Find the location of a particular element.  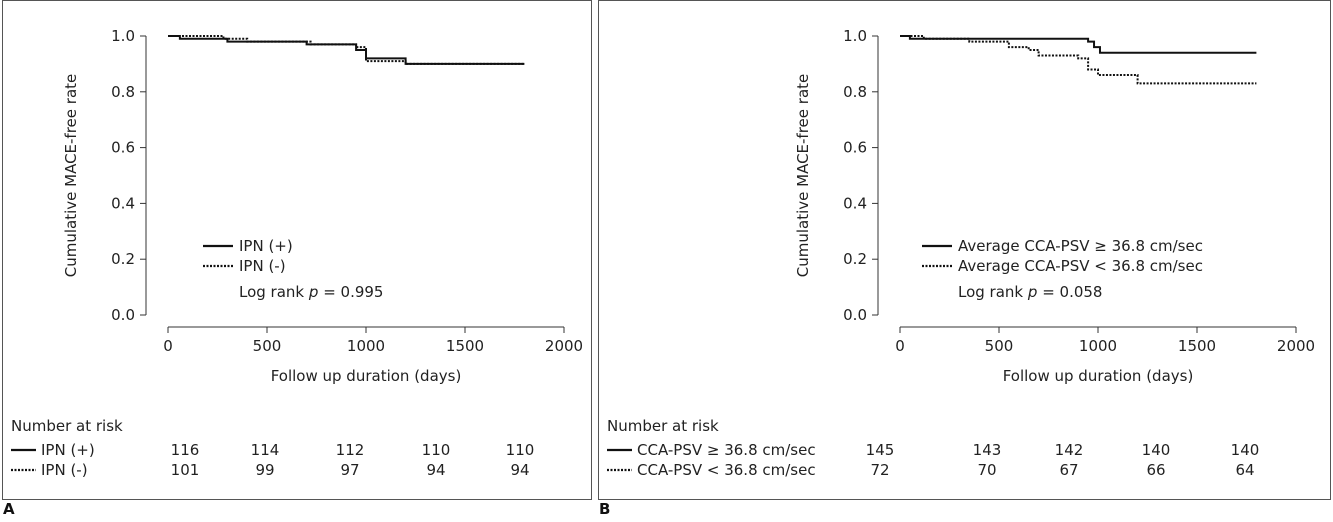

p0-risk-row-1-value: 112 is located at coordinates (350, 450).